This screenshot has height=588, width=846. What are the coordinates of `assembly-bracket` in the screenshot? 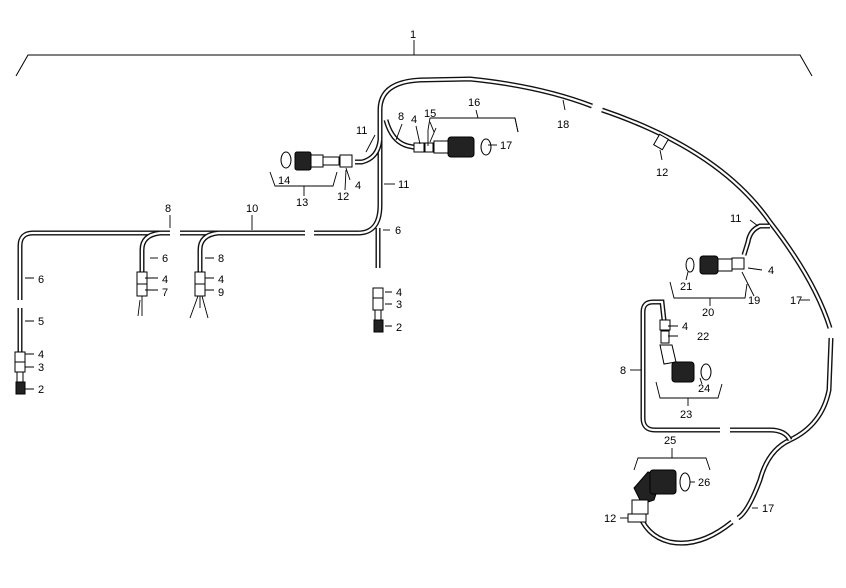 It's located at (414, 58).